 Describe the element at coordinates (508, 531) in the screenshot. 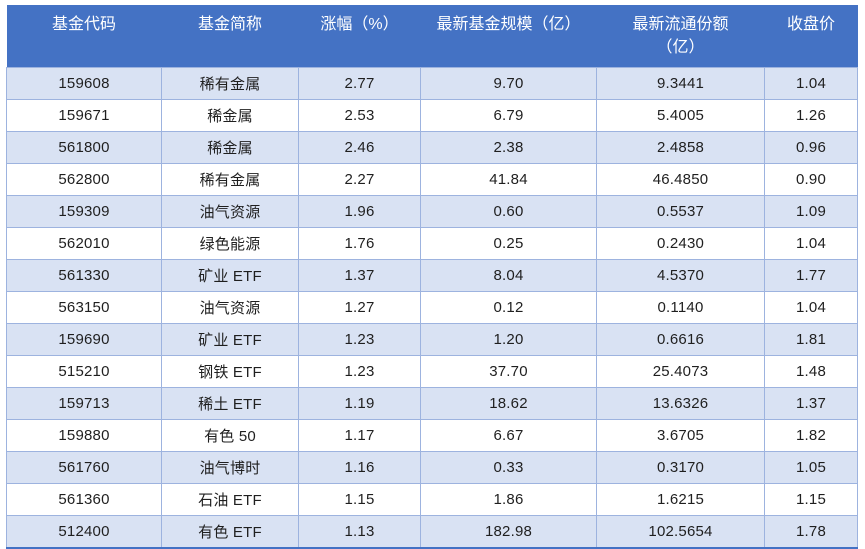

I see `cell-latest_fund_size_yi: 182.98` at that location.